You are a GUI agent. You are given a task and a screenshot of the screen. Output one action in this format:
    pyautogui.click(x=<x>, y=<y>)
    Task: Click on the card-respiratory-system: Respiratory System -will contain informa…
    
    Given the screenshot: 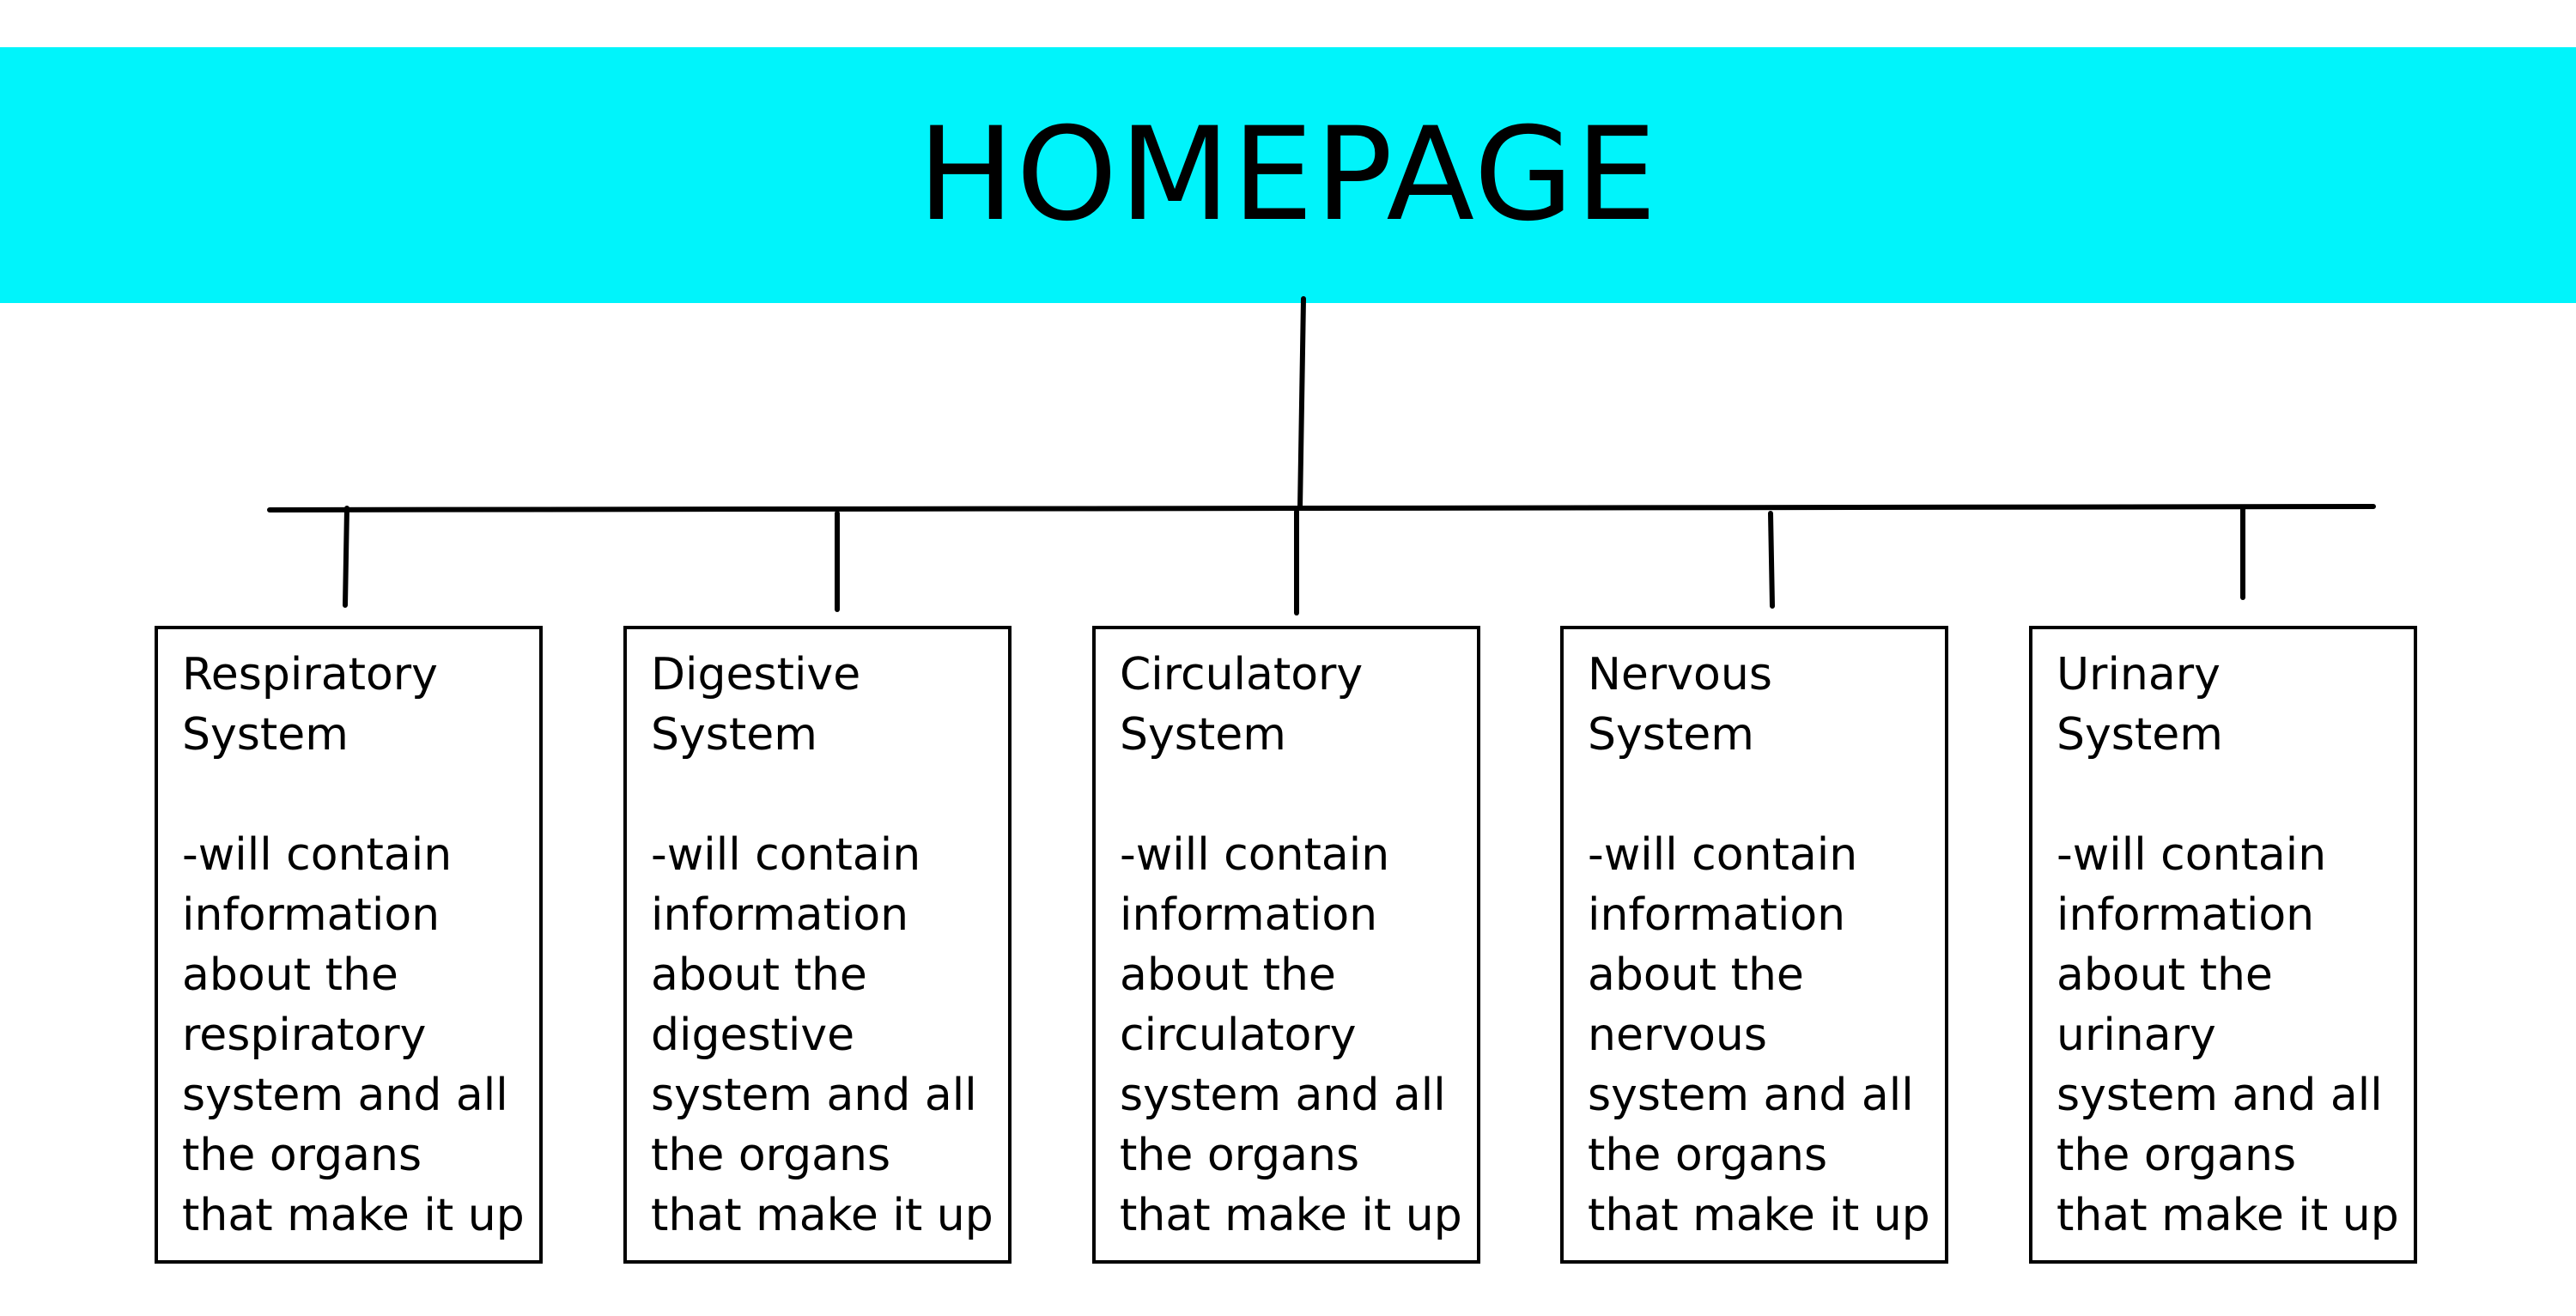 What is the action you would take?
    pyautogui.click(x=349, y=945)
    